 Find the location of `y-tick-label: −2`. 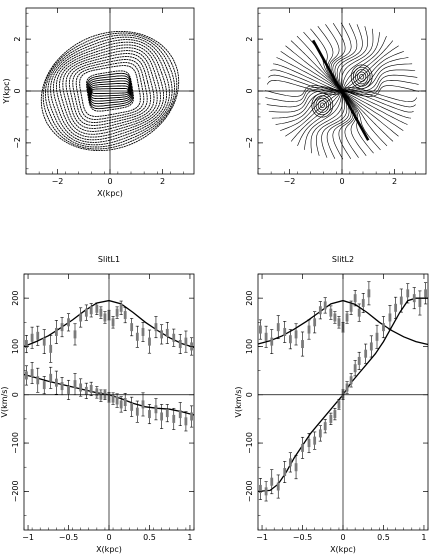

y-tick-label: −2 is located at coordinates (17, 143).